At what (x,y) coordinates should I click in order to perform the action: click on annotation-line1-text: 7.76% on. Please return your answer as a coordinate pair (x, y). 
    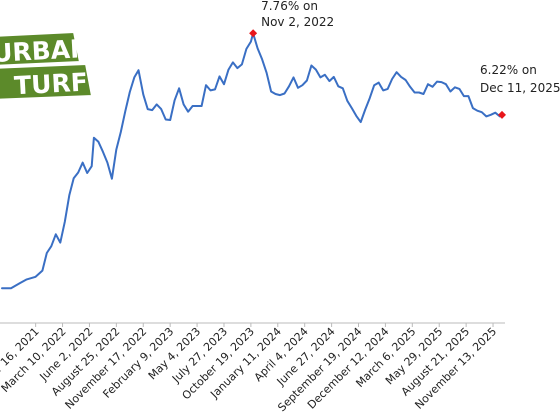
    Looking at the image, I should click on (289, 6).